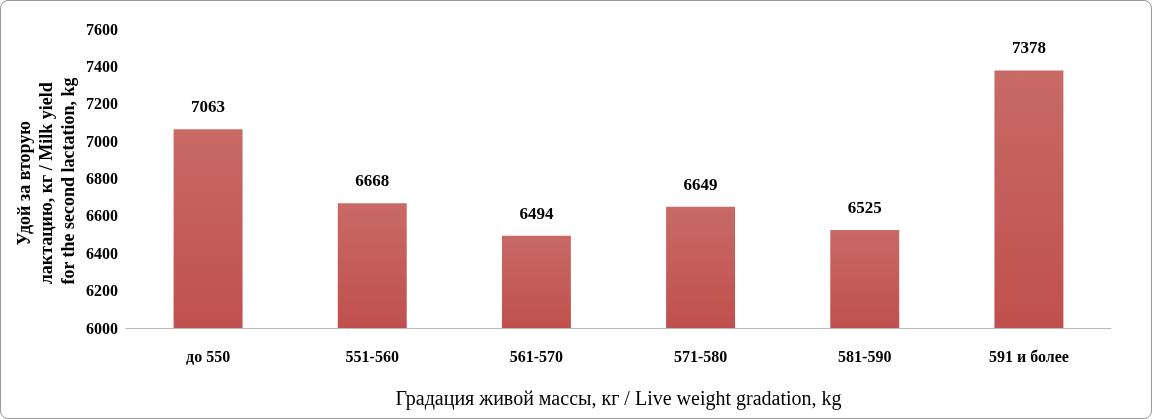 The image size is (1152, 419). I want to click on y-tick-label: 6200, so click(102, 291).